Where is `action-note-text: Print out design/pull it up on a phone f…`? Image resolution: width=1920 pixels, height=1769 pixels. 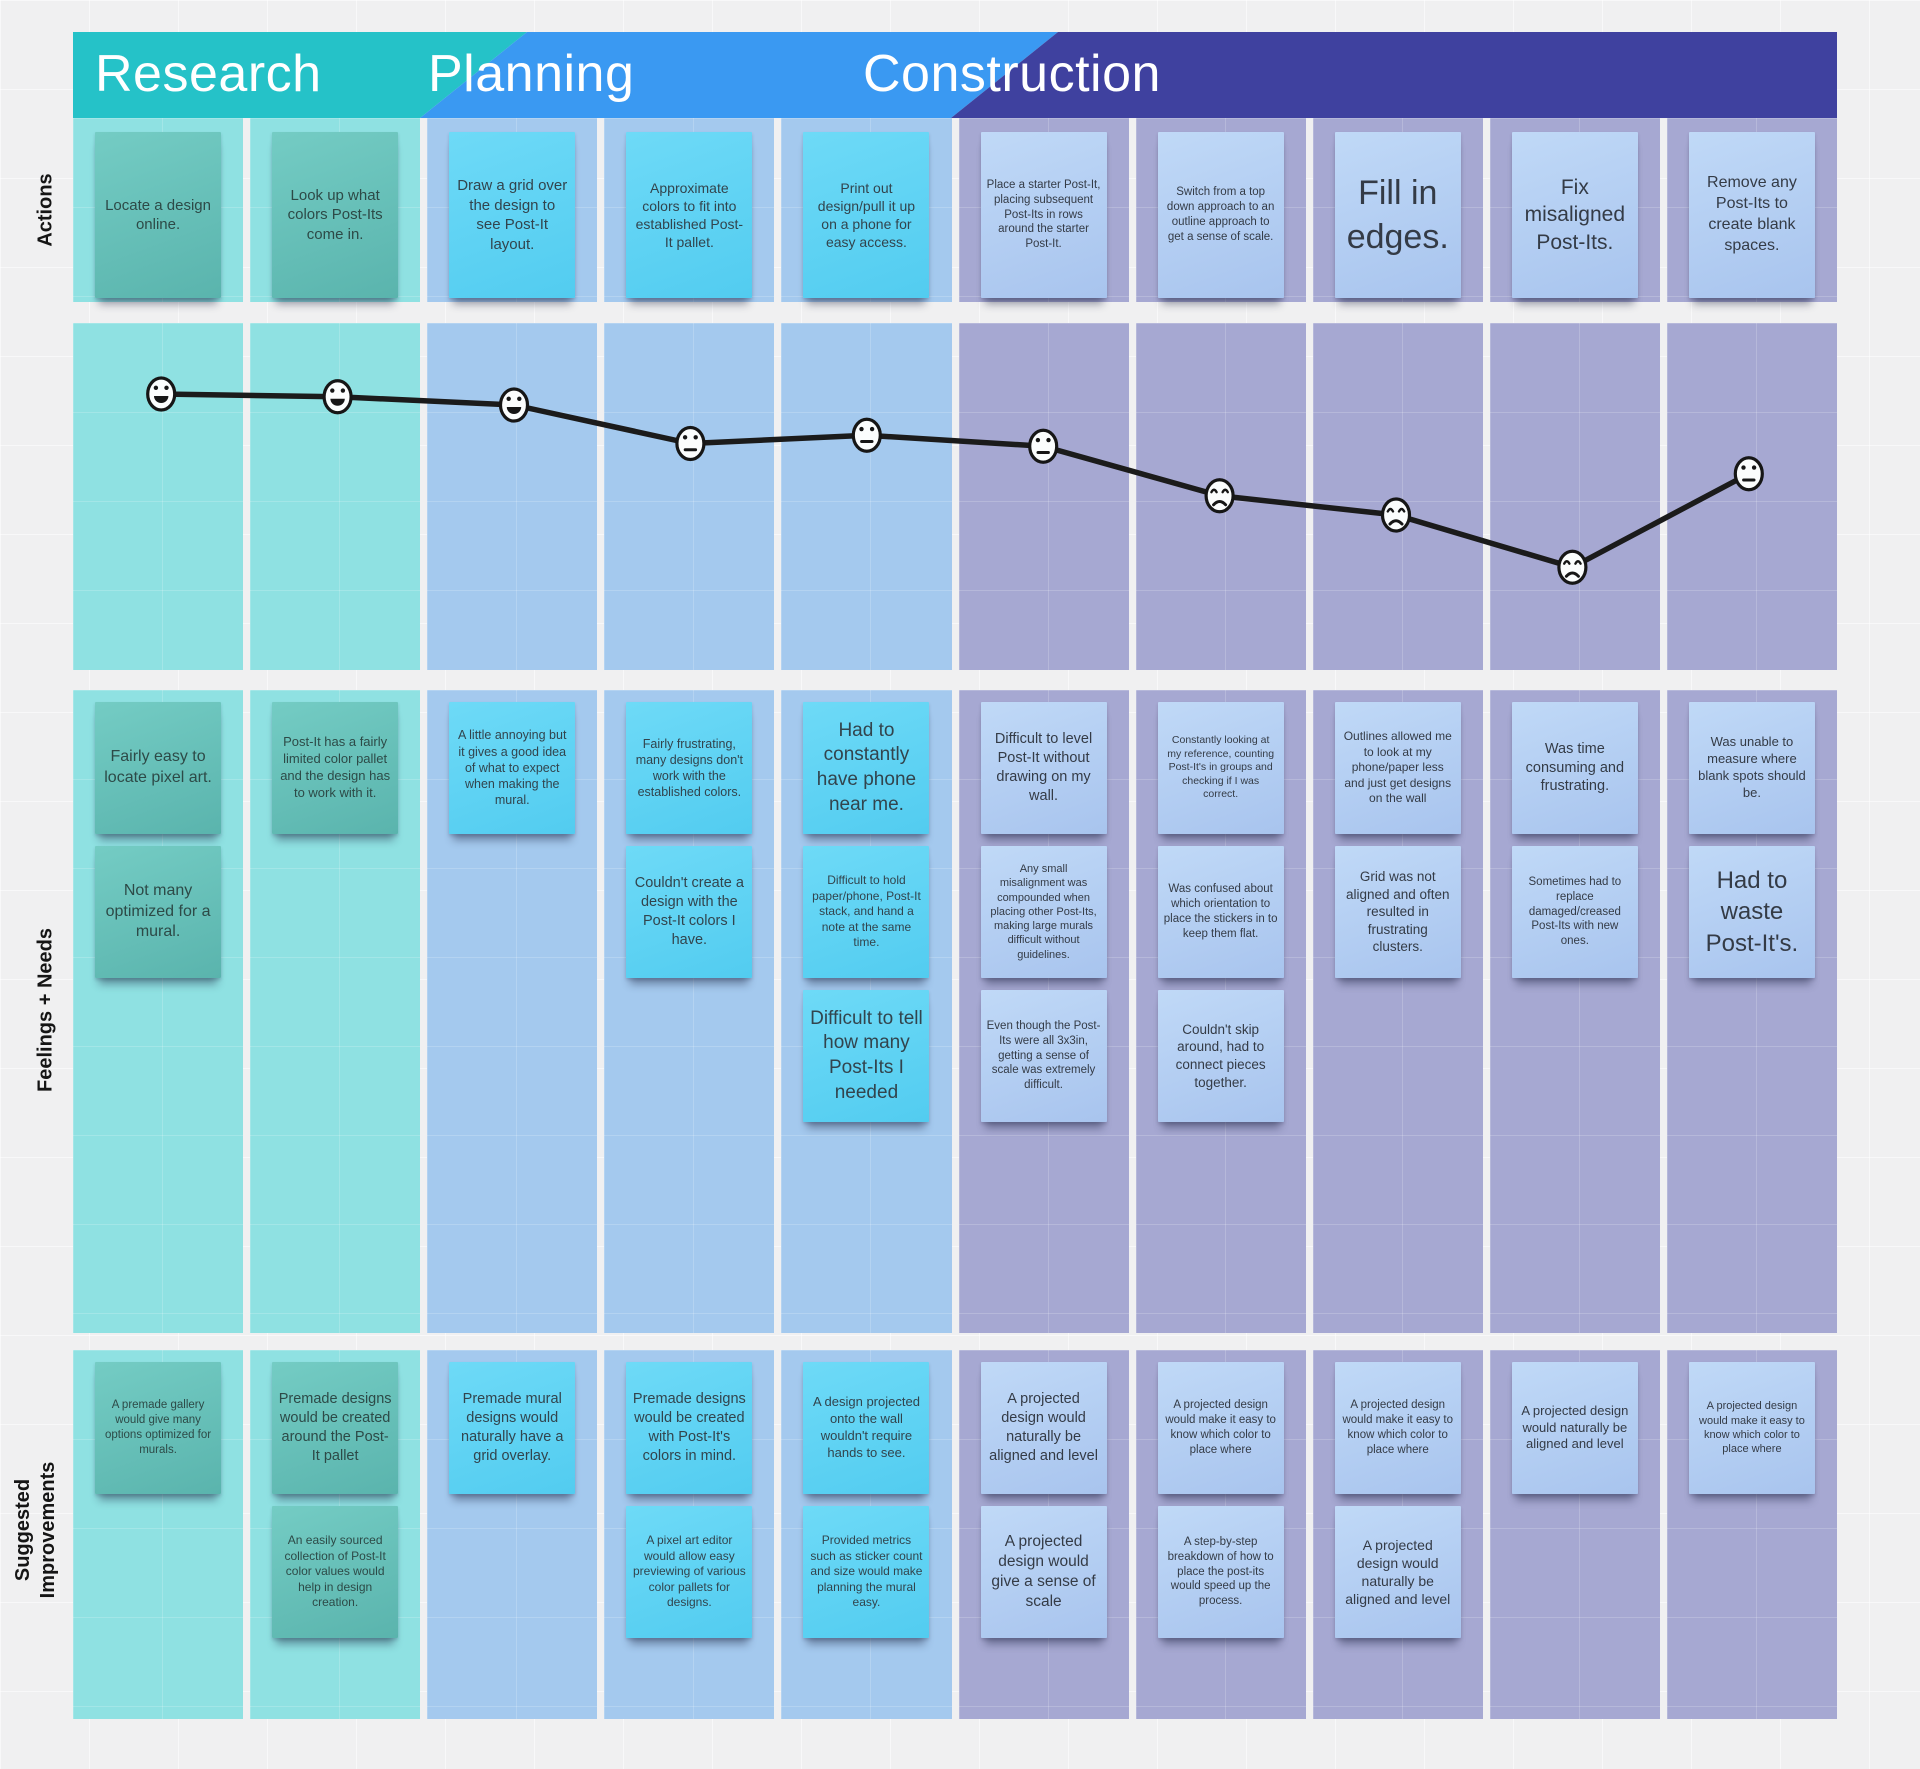
action-note-text: Print out design/pull it up on a phone f… is located at coordinates (866, 215).